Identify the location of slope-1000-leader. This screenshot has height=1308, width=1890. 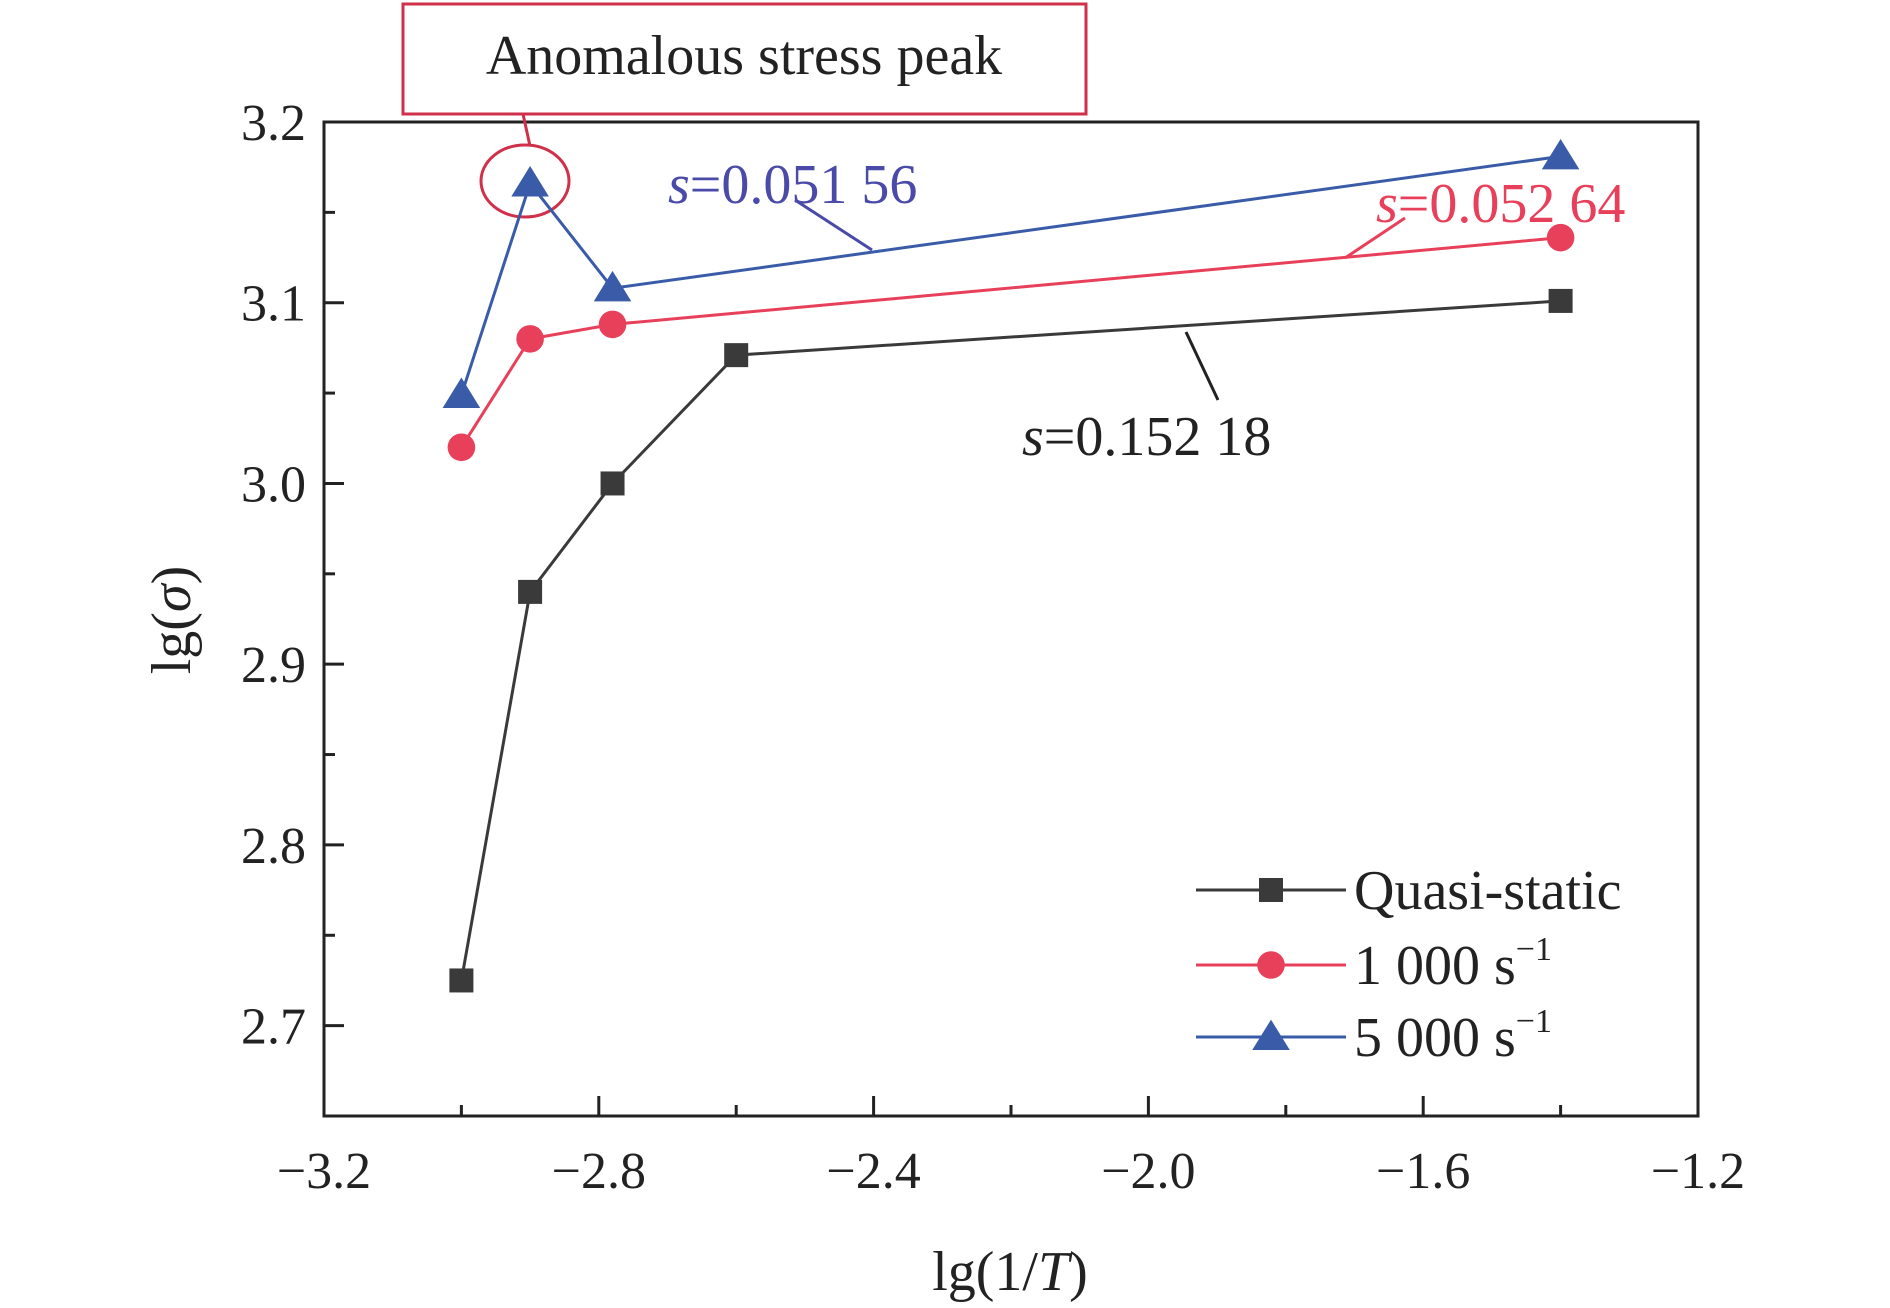
(1375, 238).